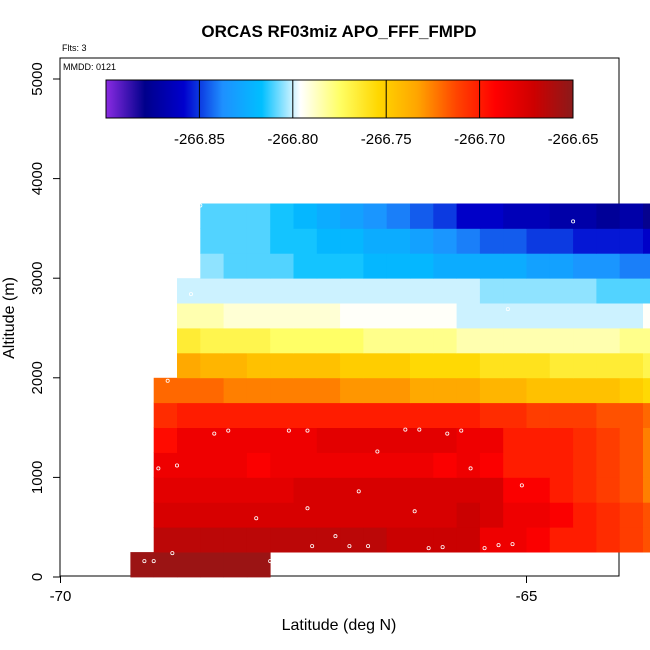 This screenshot has height=650, width=650. What do you see at coordinates (479, 139) in the screenshot?
I see `colorbar-tick-label: -266.70` at bounding box center [479, 139].